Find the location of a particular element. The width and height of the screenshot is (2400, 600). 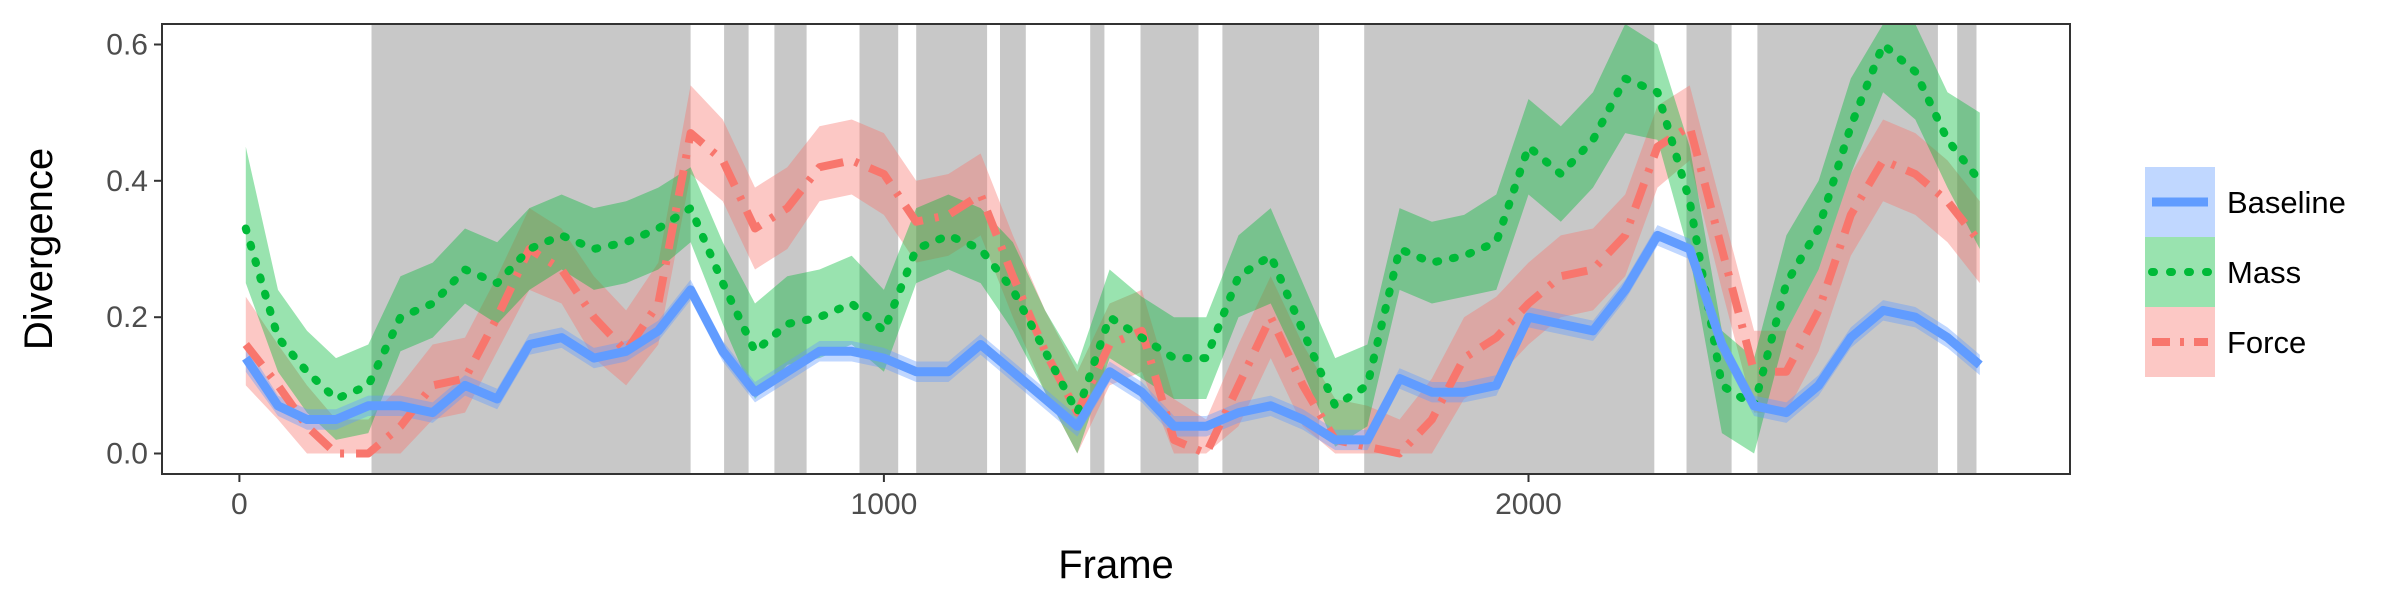

y-tick-label-1: 0.2 is located at coordinates (127, 317).